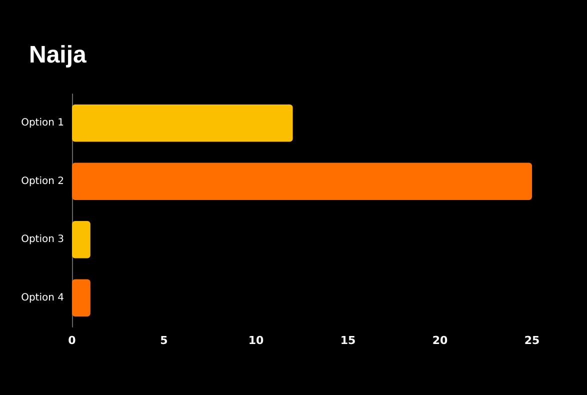 The width and height of the screenshot is (587, 395). I want to click on x-tick-label: 5, so click(164, 340).